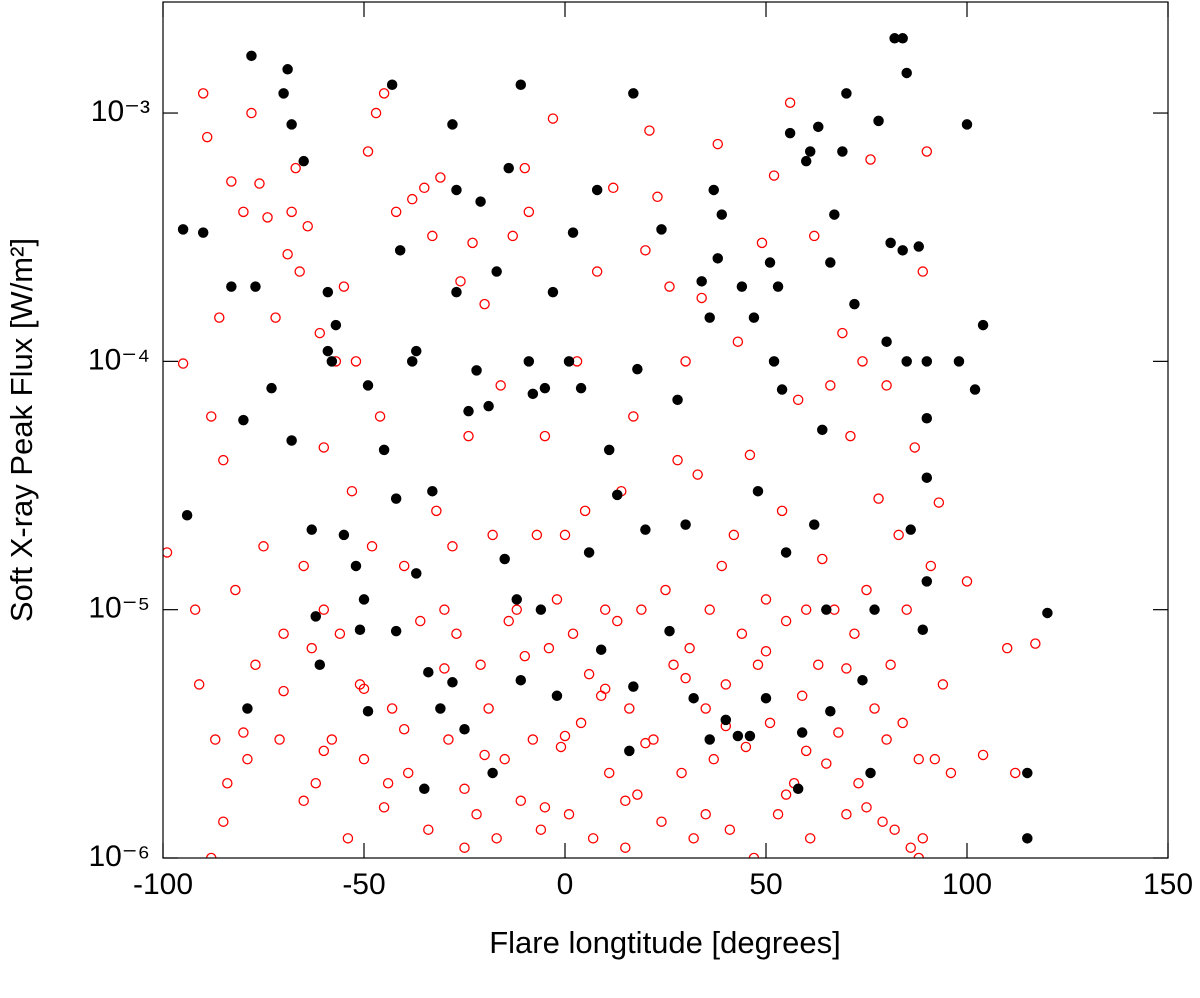 The image size is (1200, 998). I want to click on x-tick-label: 100, so click(967, 884).